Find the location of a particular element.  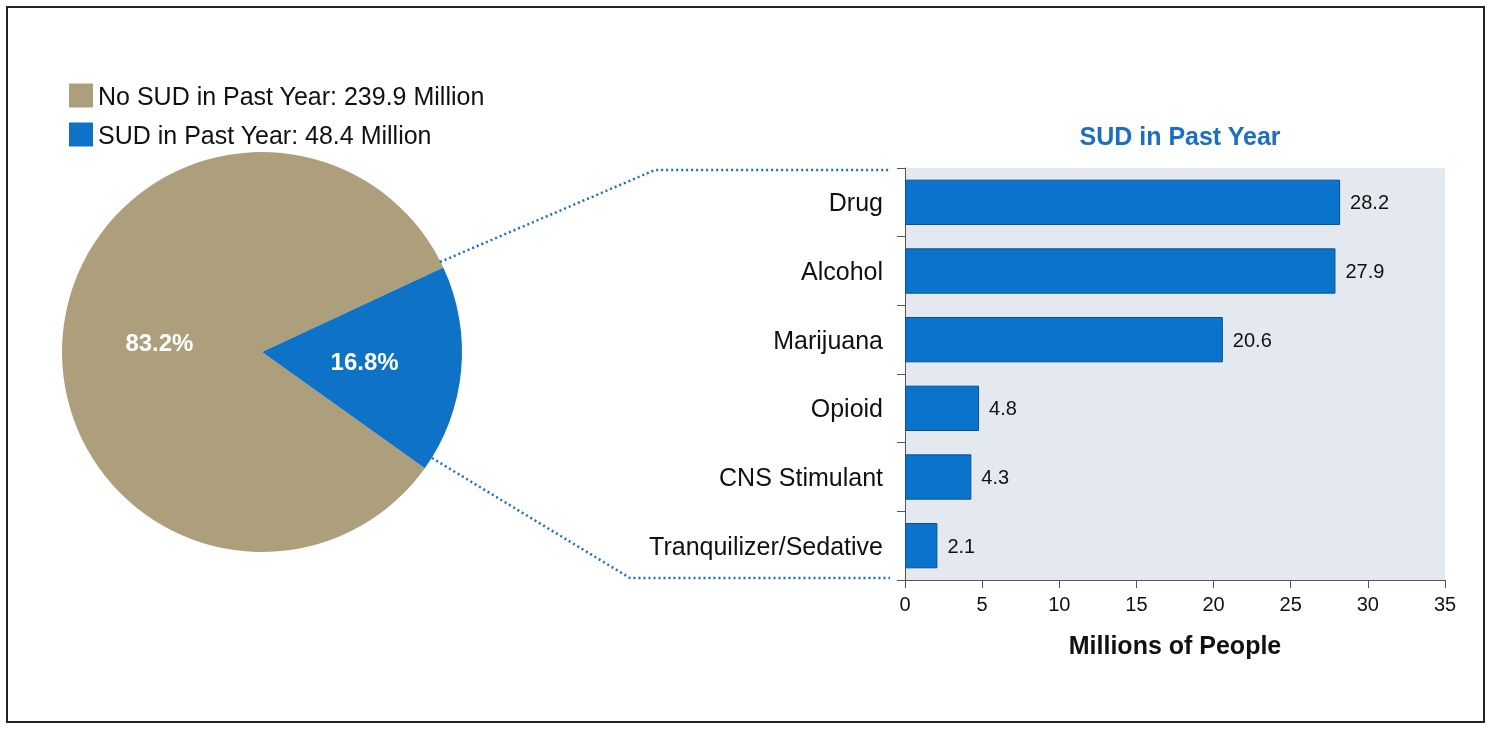

y-tick-label: Tranquilizer/Sedative is located at coordinates (766, 545).